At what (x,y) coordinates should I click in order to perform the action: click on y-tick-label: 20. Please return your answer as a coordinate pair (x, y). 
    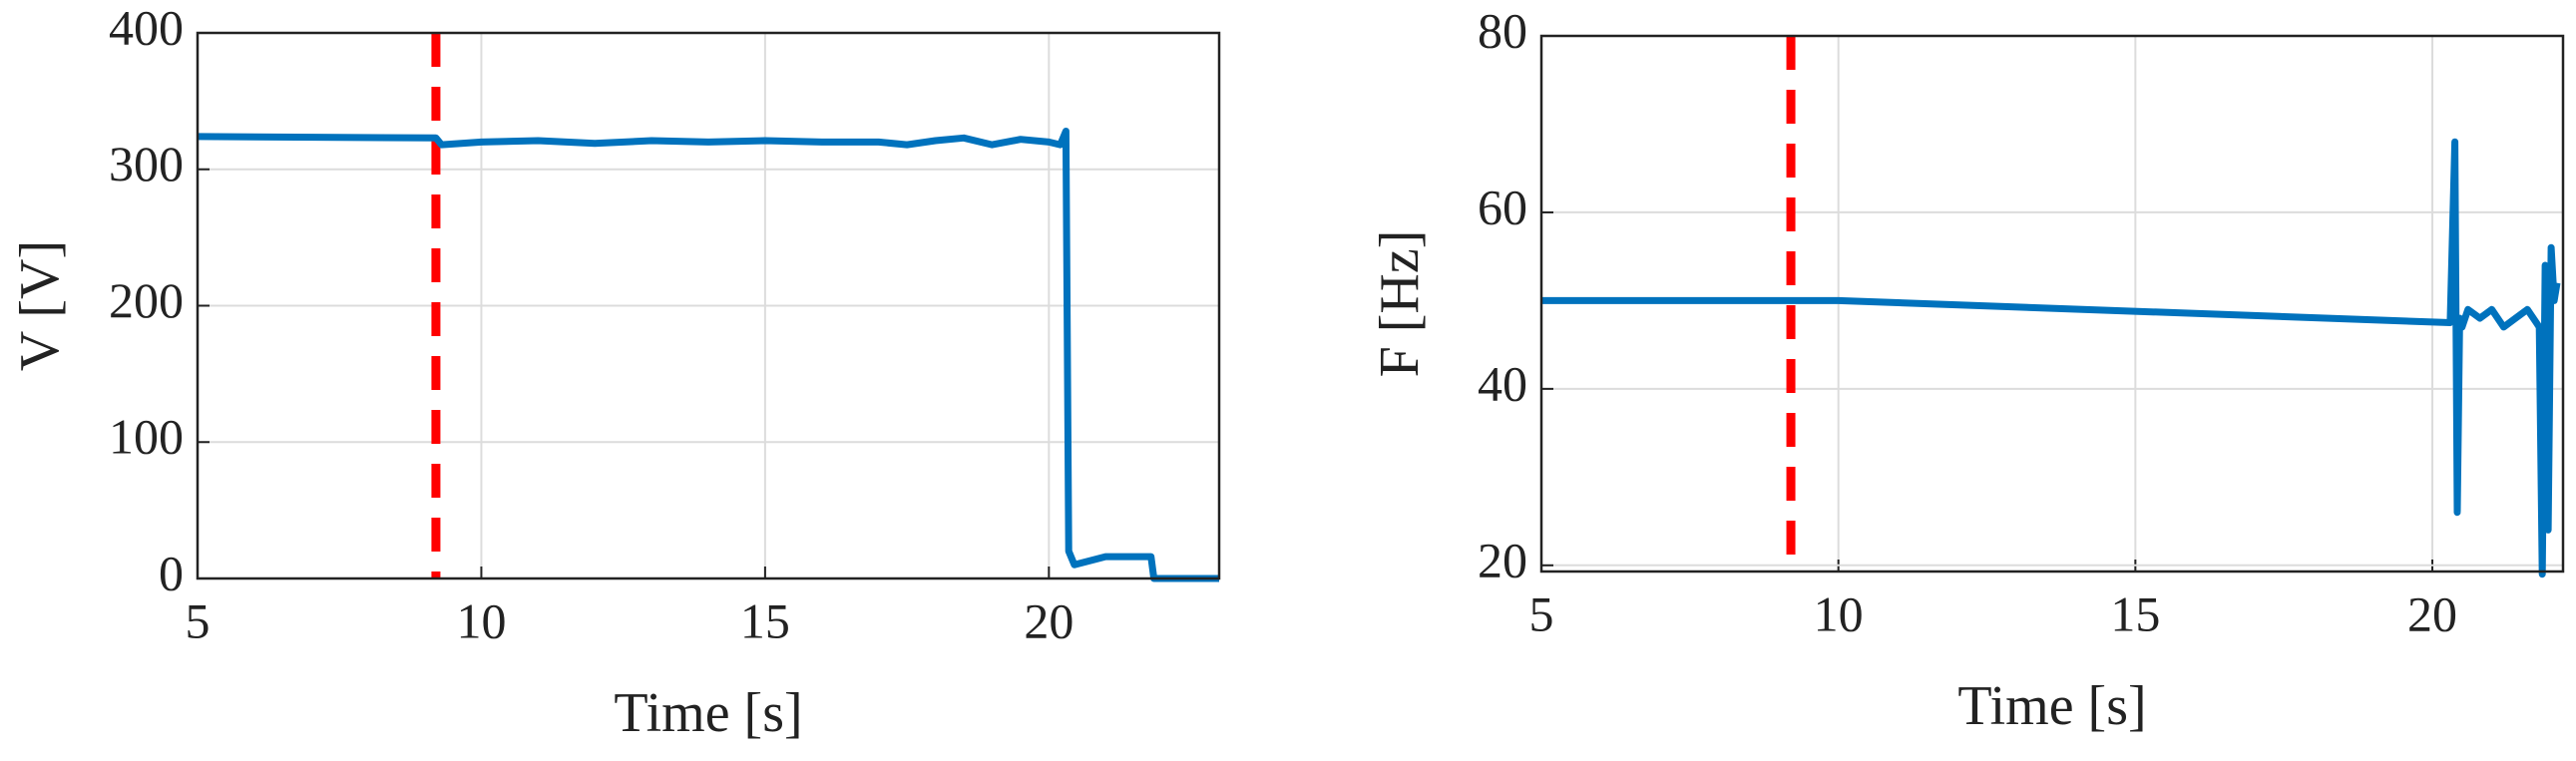
    Looking at the image, I should click on (1502, 559).